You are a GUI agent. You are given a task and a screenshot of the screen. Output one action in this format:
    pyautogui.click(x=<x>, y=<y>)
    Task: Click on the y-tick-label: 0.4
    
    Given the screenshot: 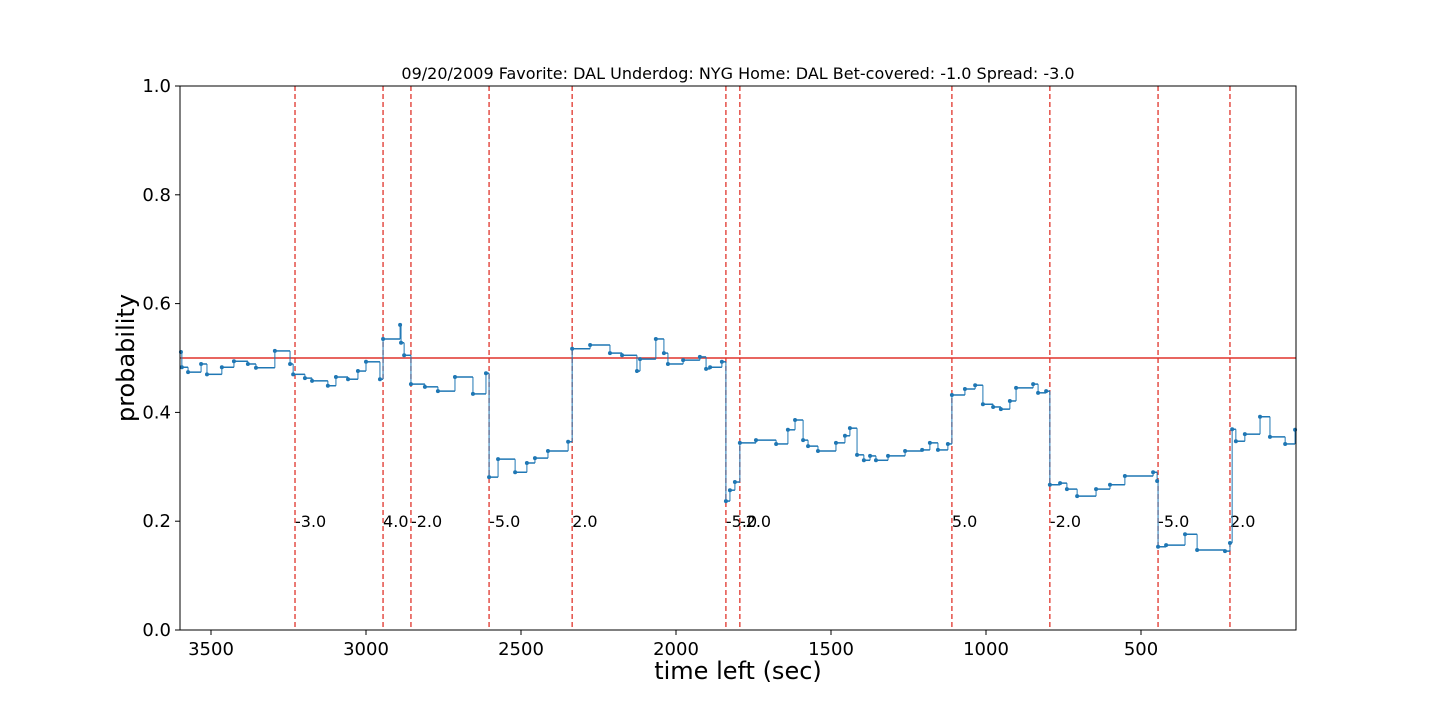 What is the action you would take?
    pyautogui.click(x=156, y=412)
    